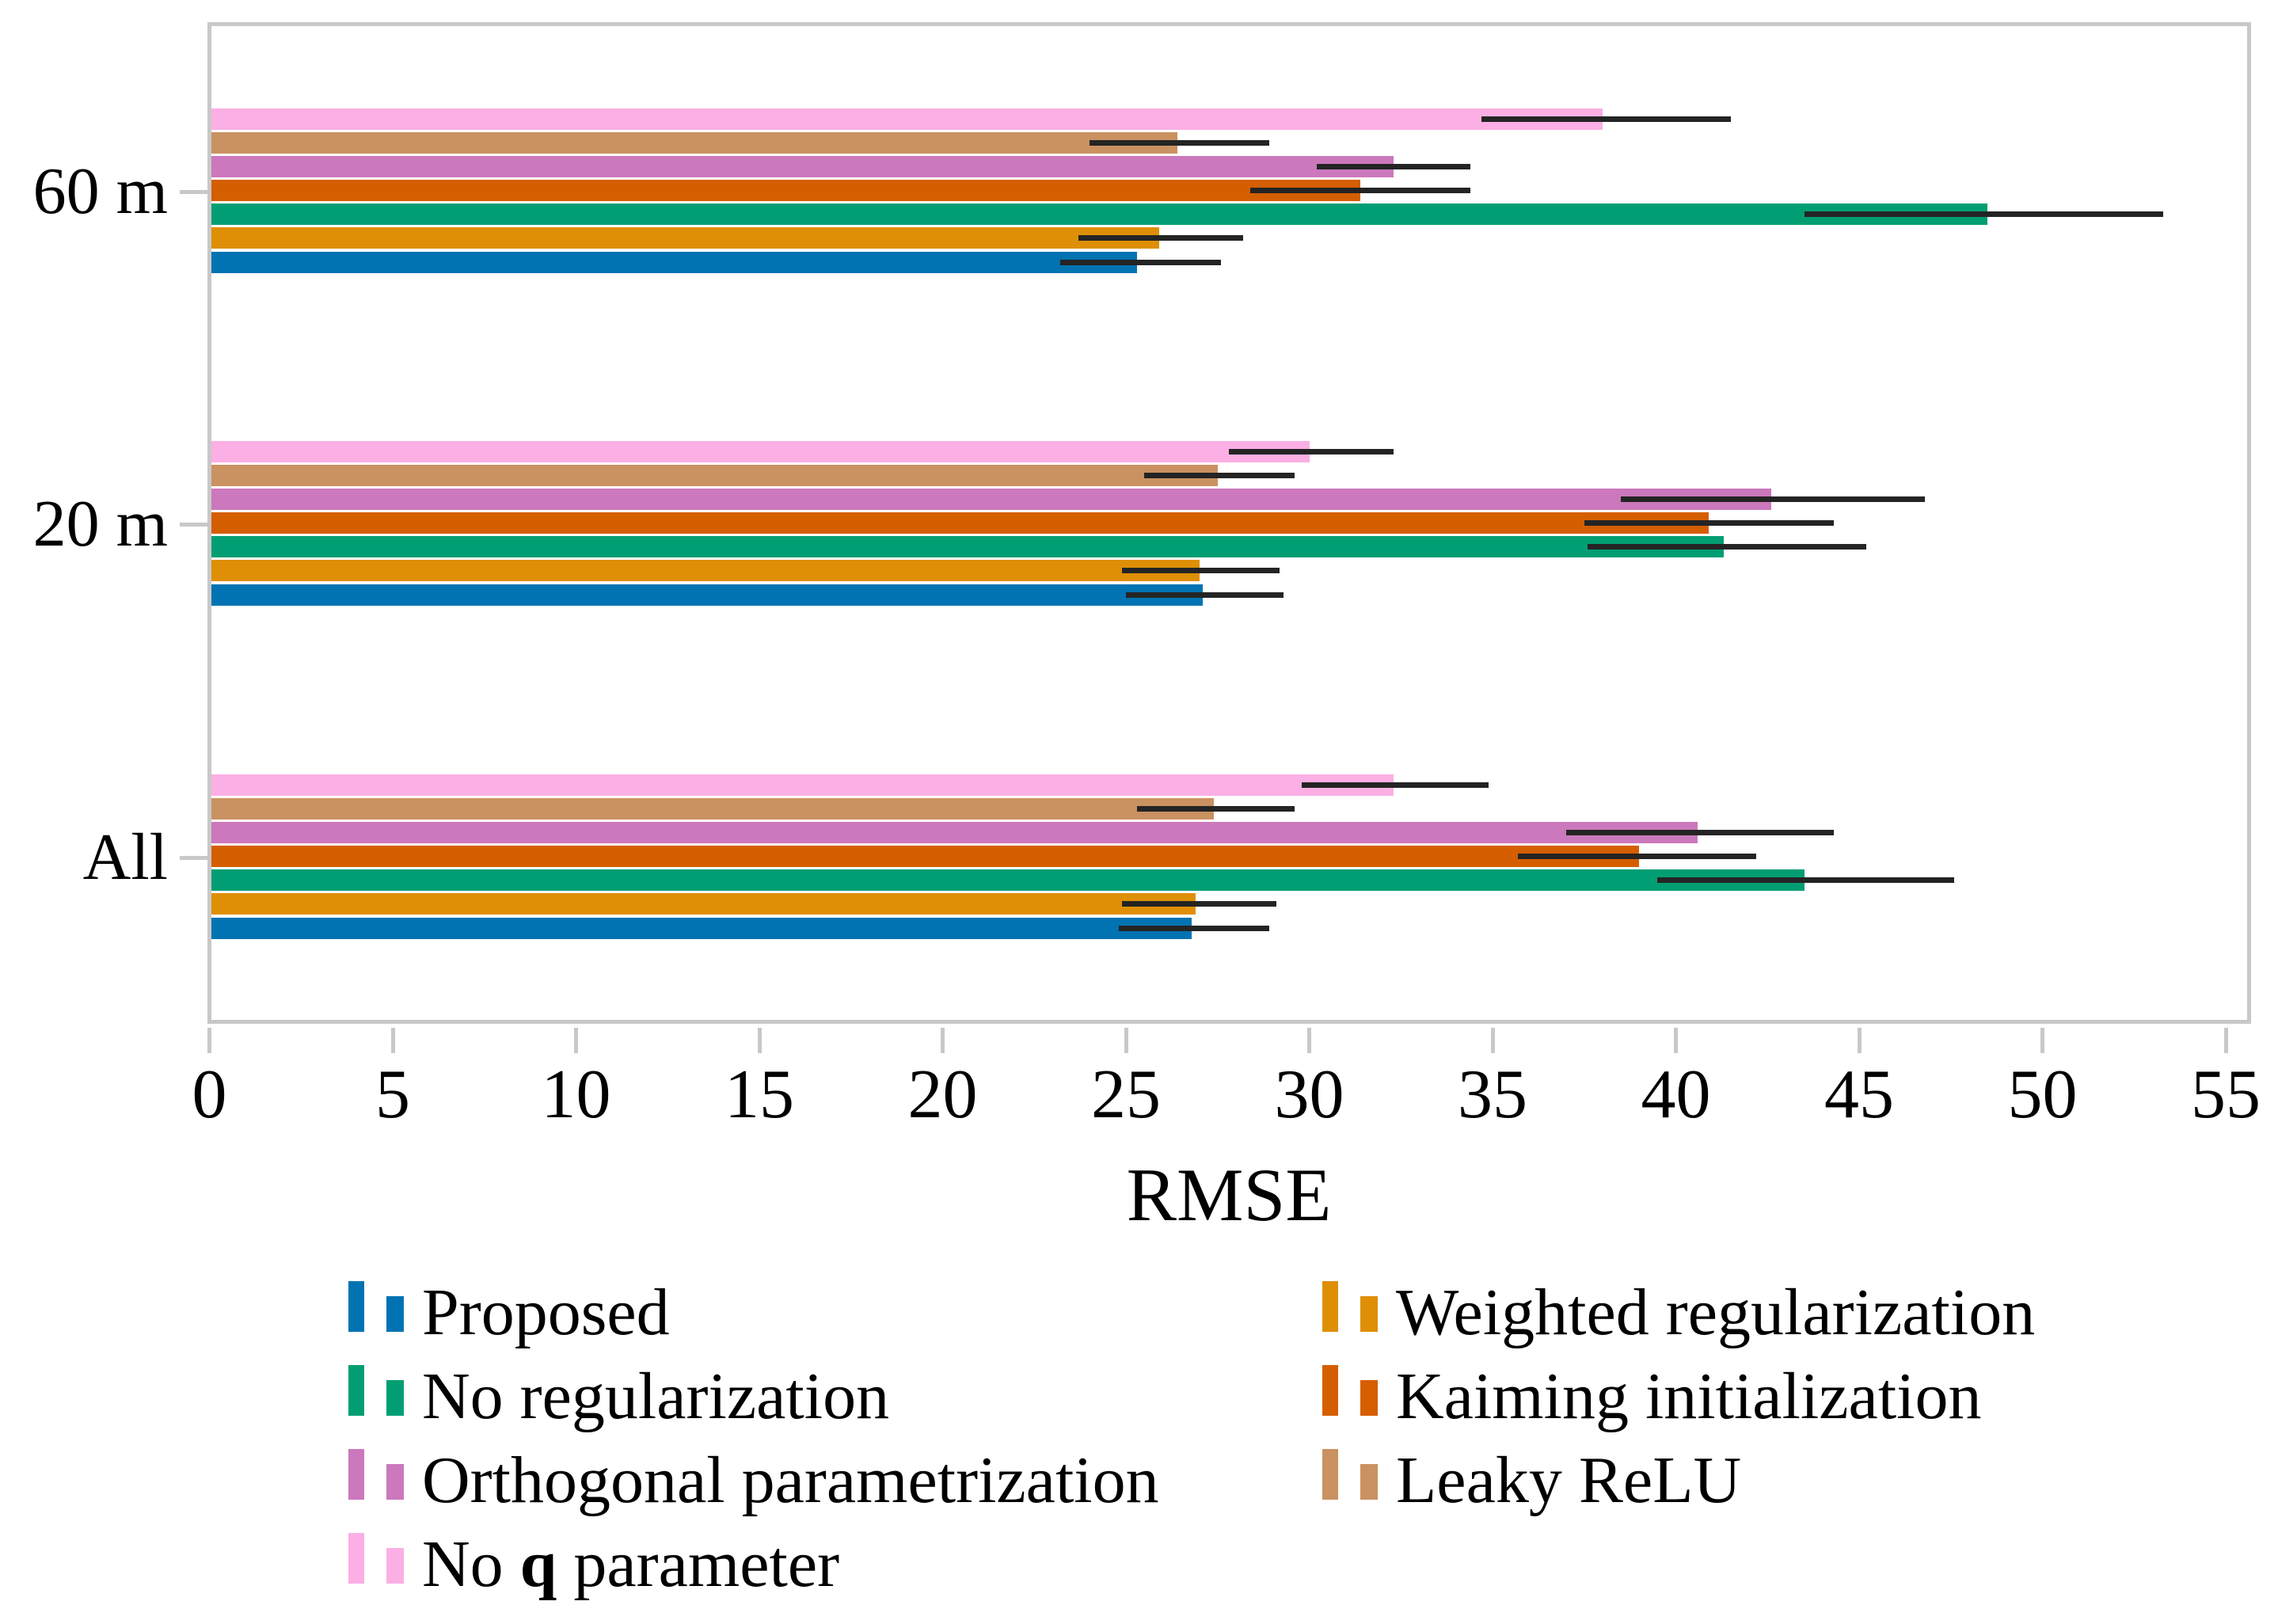  I want to click on y-tick-mark-60-m, so click(194, 191).